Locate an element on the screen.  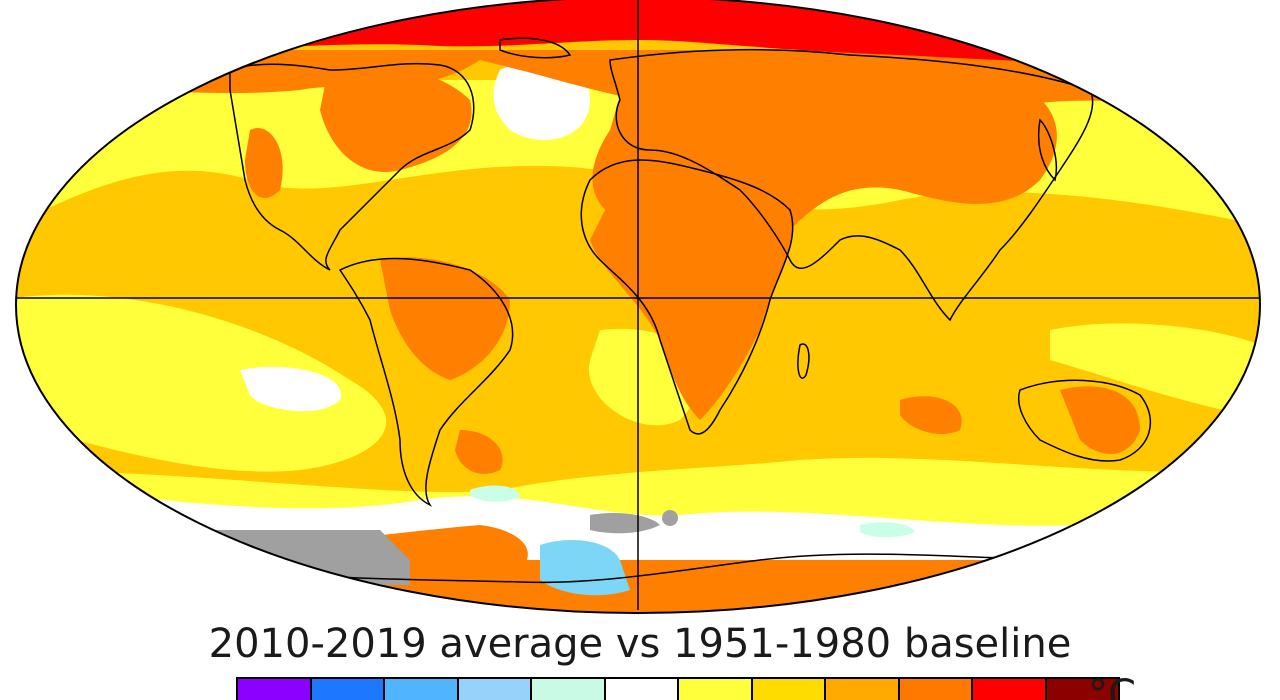
south-america-warm is located at coordinates (445, 318).